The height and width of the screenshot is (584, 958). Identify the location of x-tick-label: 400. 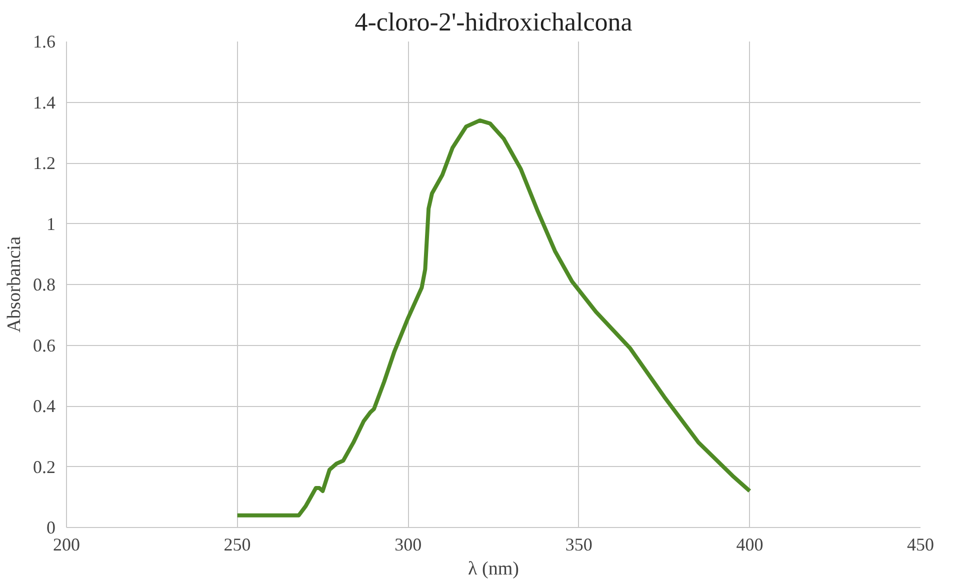
(750, 544).